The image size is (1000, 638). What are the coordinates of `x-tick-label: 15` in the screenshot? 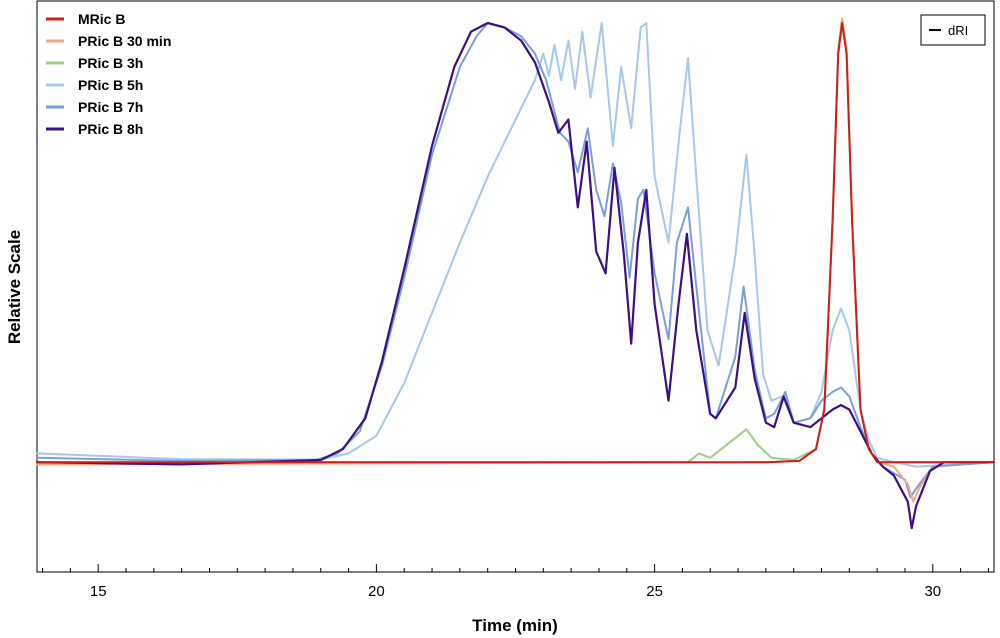 It's located at (98, 591).